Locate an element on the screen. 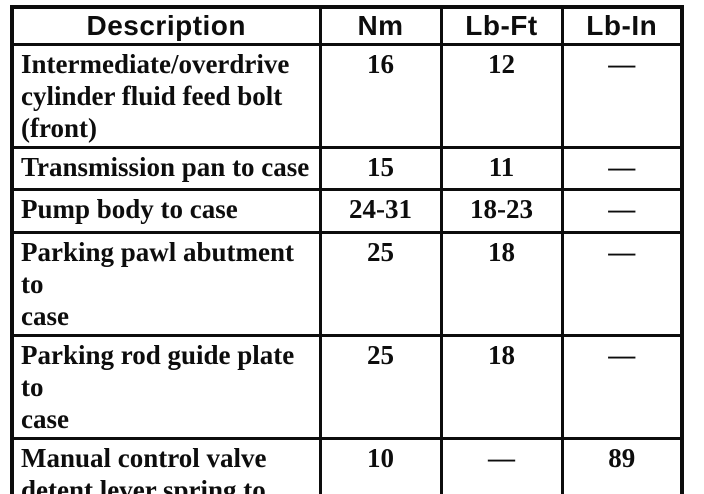 The image size is (704, 494). header-cell-nm: Nm is located at coordinates (380, 25).